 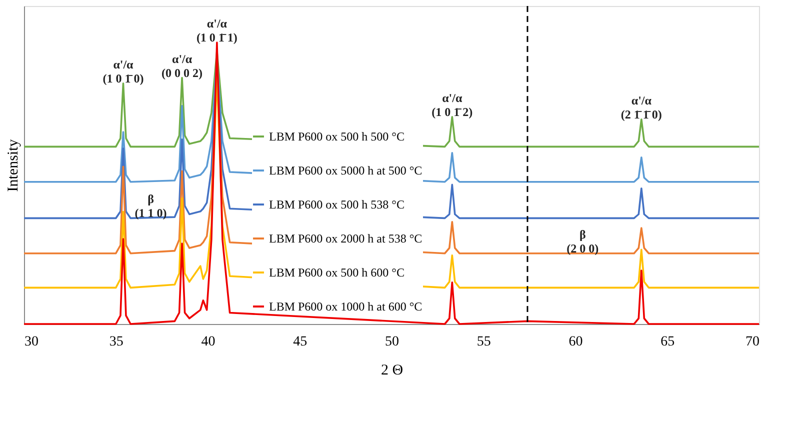 I want to click on x-tick-label: 55, so click(x=483, y=342).